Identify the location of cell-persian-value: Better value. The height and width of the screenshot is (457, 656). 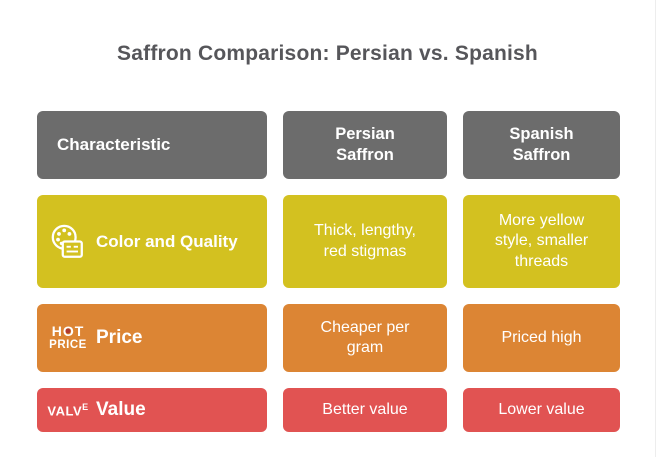
(365, 410).